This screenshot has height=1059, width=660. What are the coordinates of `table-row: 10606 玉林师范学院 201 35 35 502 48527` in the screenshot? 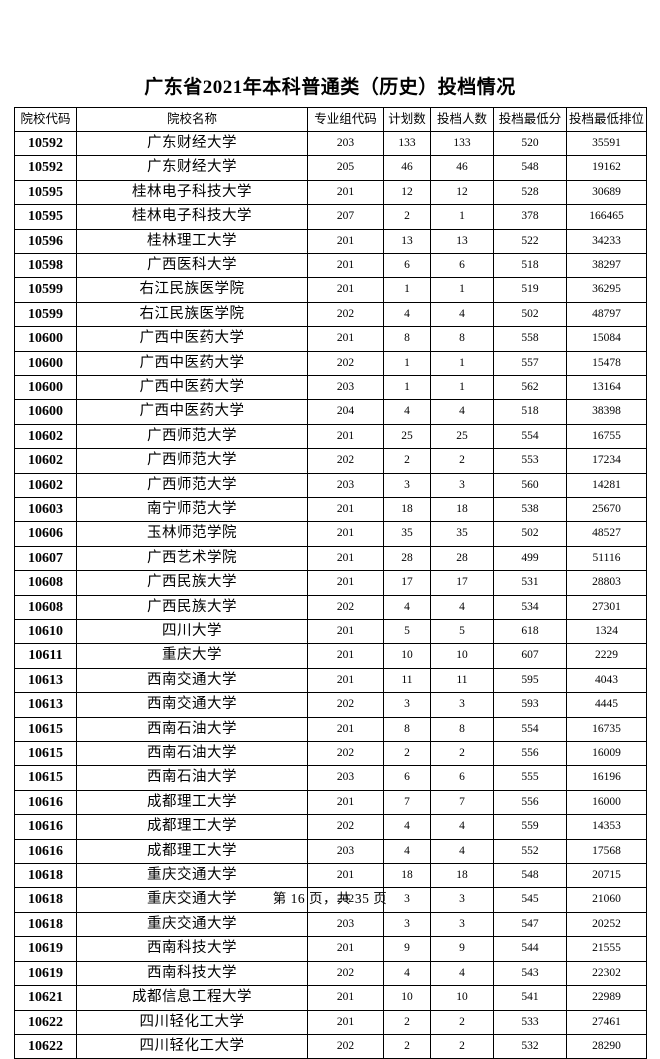 It's located at (330, 534).